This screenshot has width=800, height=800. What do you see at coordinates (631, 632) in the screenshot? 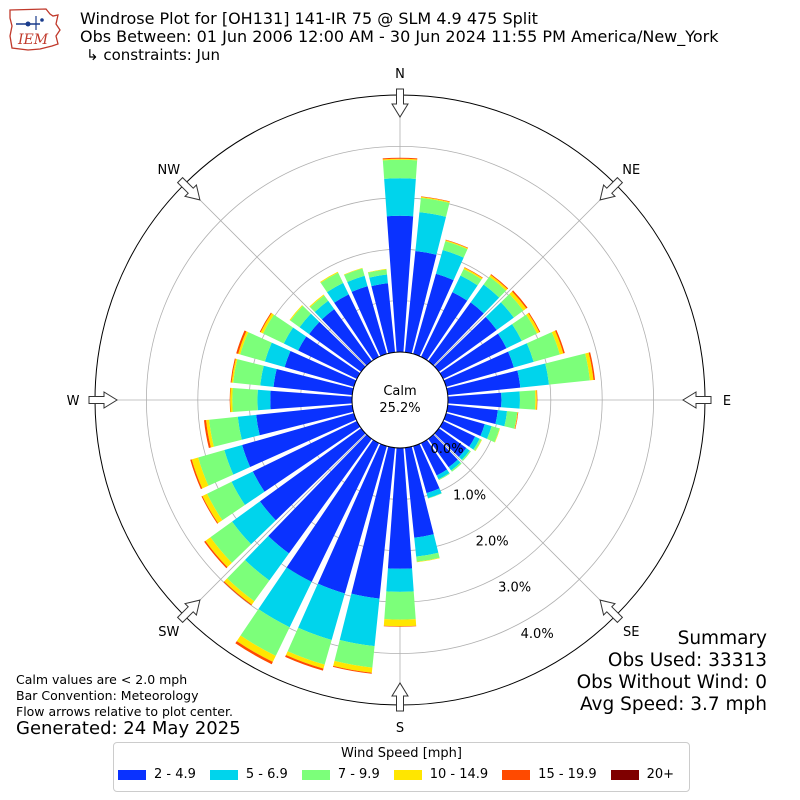
I see `direction-label-se: SE` at bounding box center [631, 632].